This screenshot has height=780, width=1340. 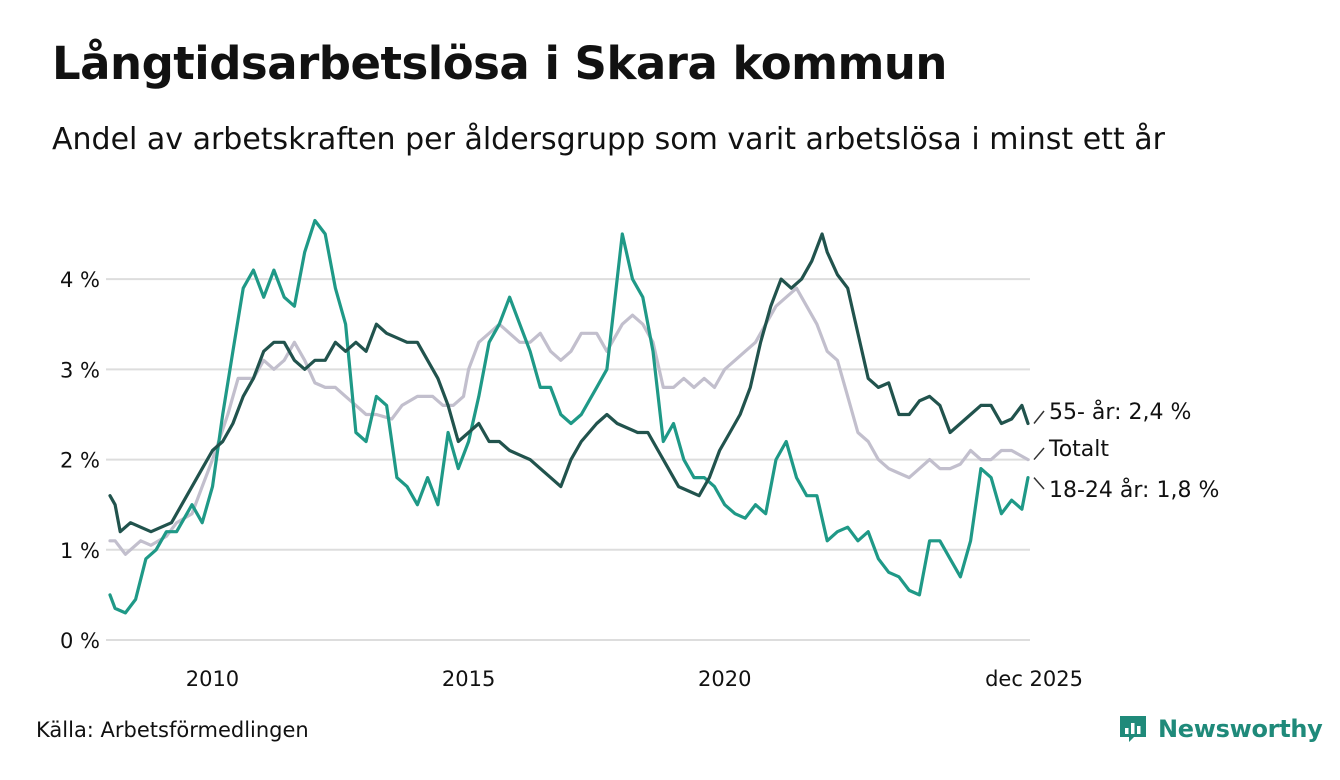 I want to click on label-leader-total, so click(x=1039, y=454).